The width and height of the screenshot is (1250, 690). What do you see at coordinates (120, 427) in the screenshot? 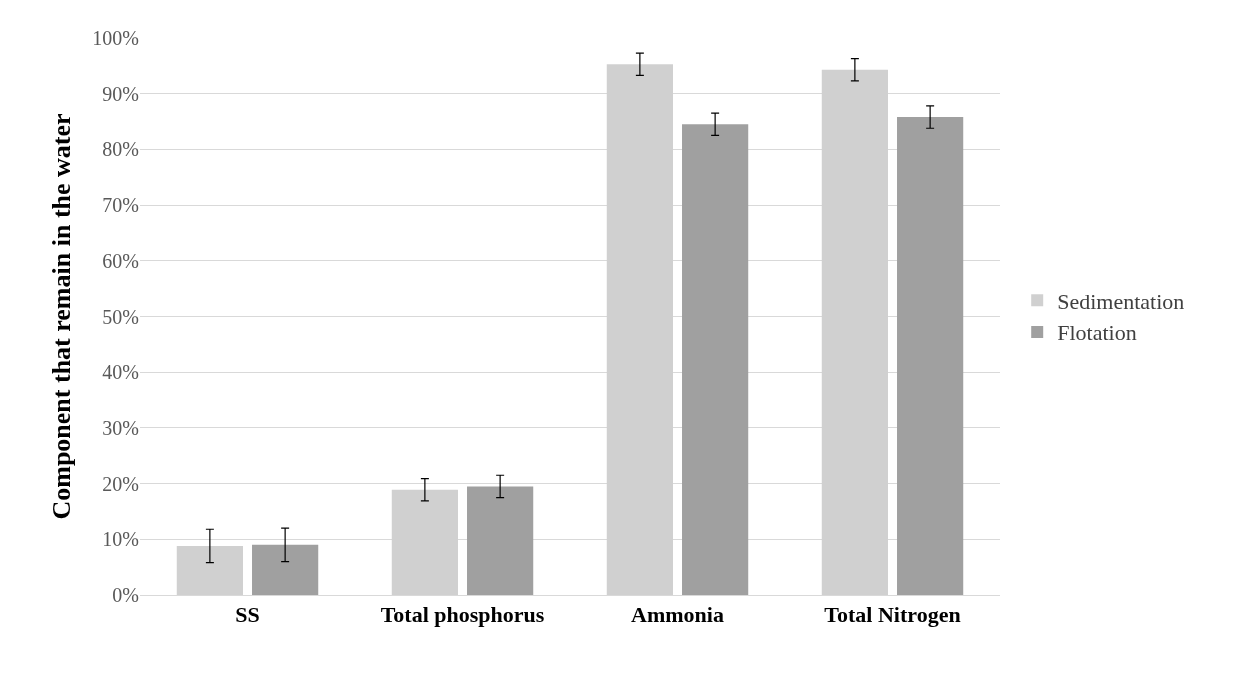
I see `y-tick-label: 30%` at bounding box center [120, 427].